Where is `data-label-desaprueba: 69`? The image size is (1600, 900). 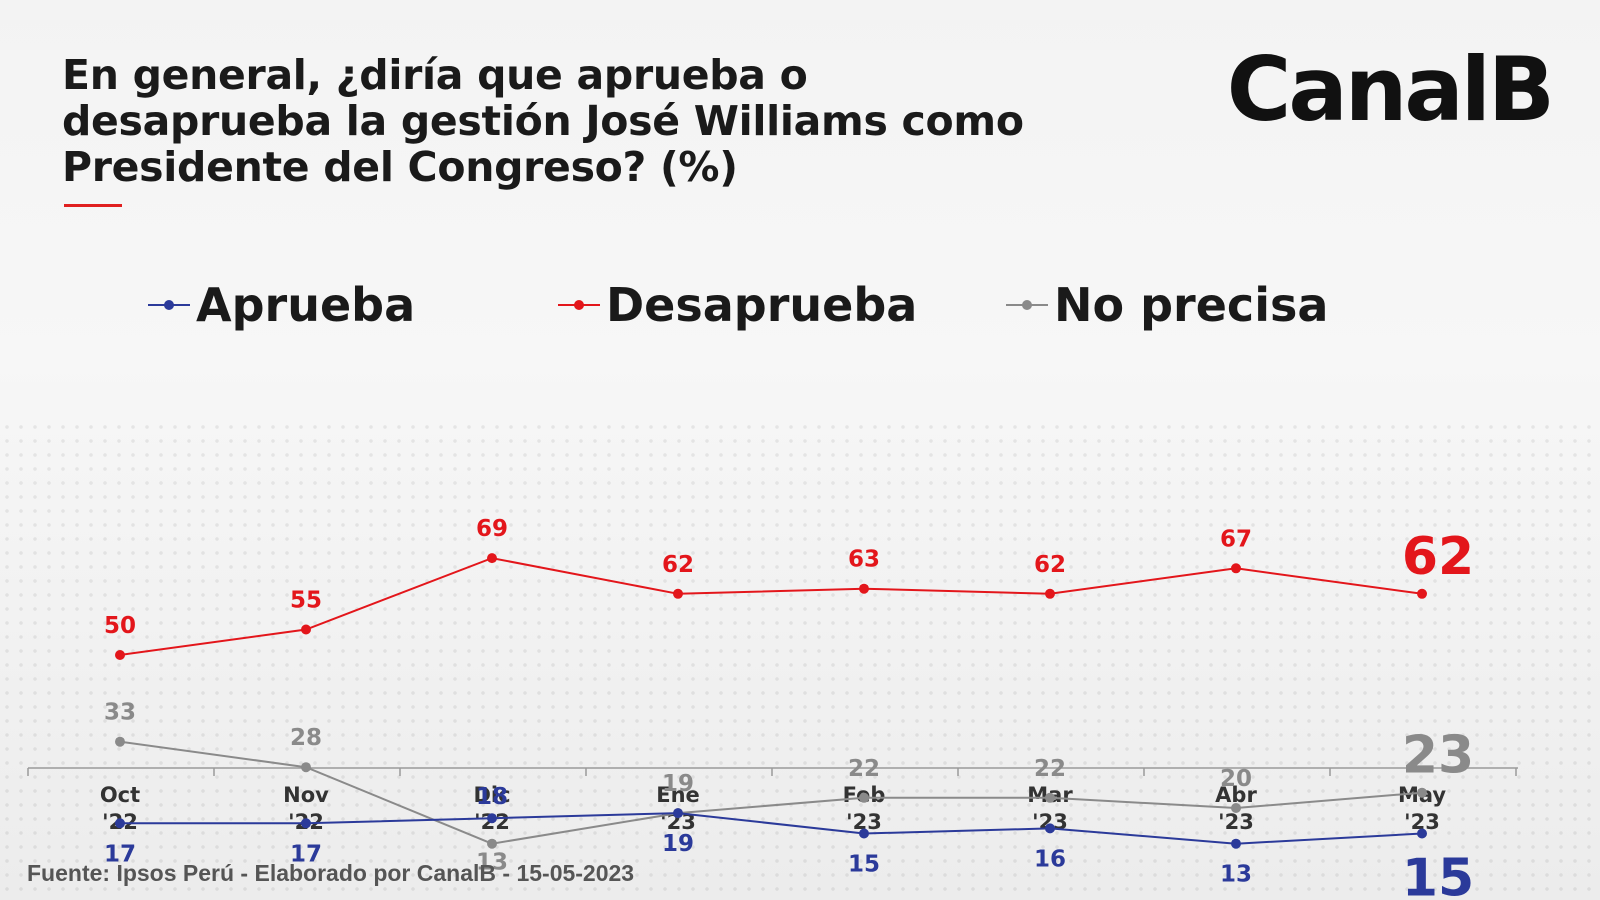 data-label-desaprueba: 69 is located at coordinates (492, 529).